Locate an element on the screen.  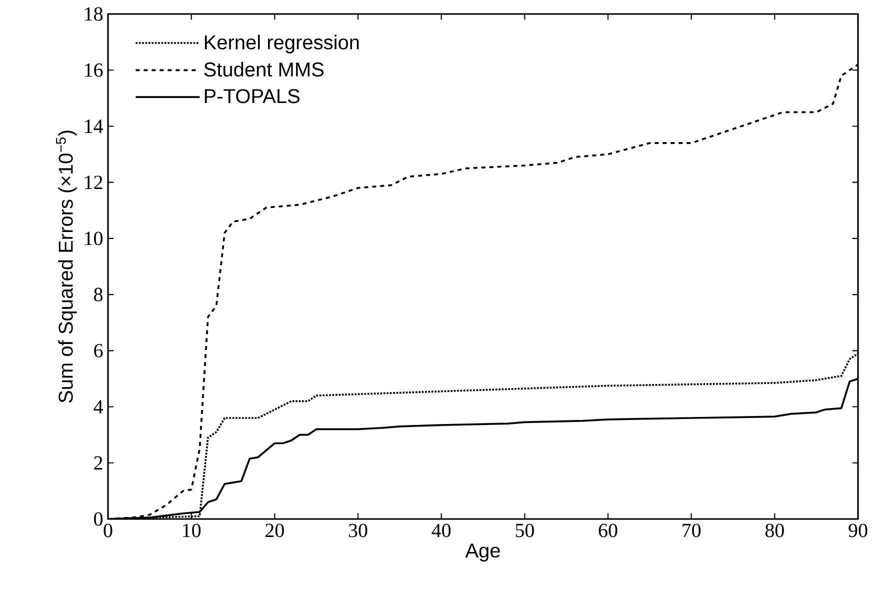
x-tick-label: 60 is located at coordinates (608, 531).